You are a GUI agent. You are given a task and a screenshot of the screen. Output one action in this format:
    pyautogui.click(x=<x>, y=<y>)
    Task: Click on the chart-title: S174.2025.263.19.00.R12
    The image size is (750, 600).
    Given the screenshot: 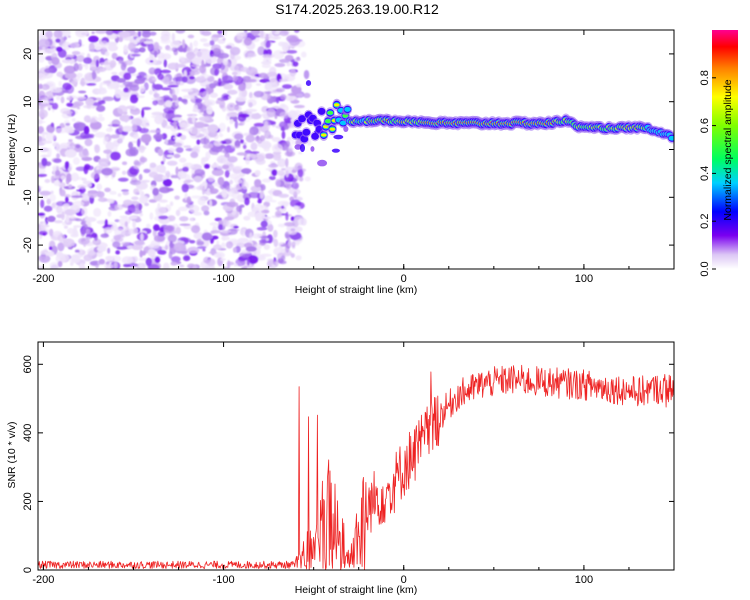 What is the action you would take?
    pyautogui.click(x=357, y=9)
    